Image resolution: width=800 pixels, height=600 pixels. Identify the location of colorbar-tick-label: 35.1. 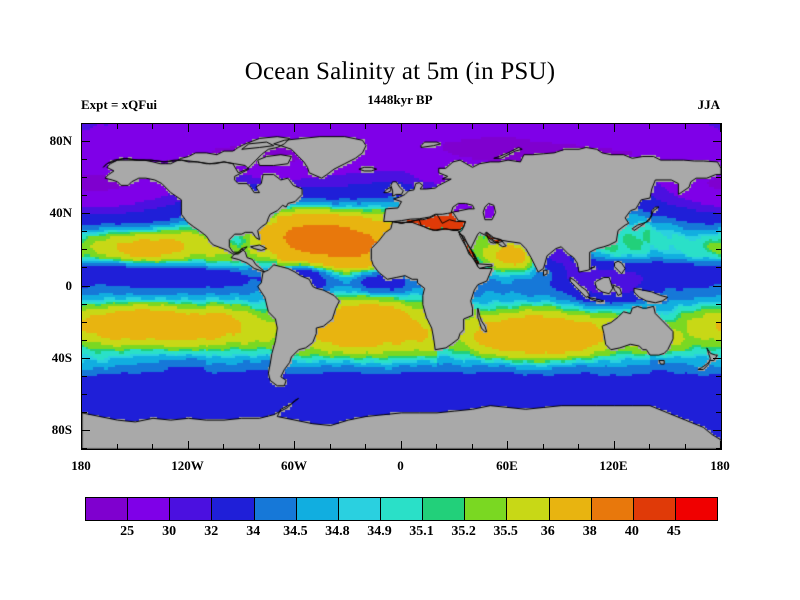
(421, 531).